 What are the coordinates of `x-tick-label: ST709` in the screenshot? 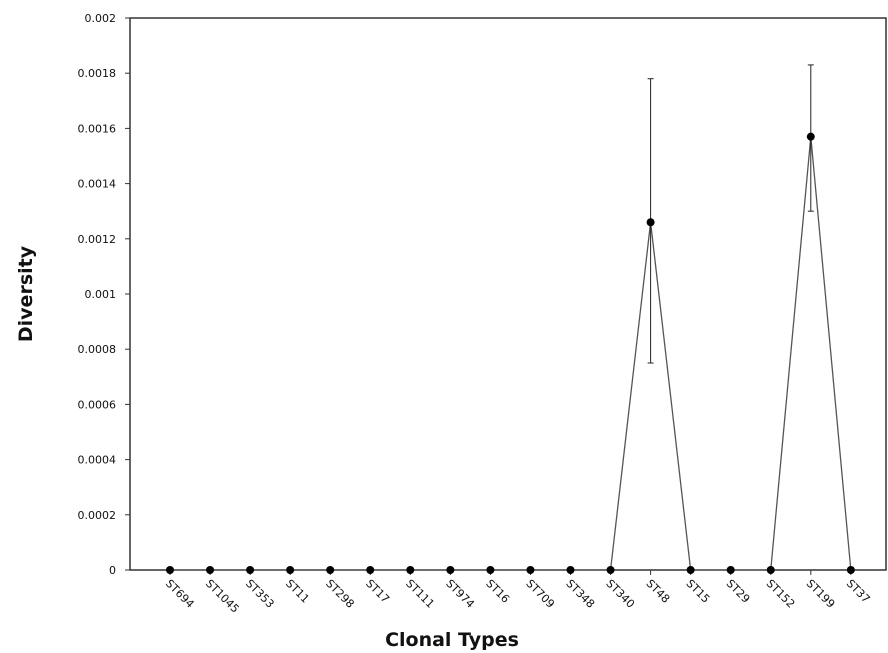 It's located at (540, 594).